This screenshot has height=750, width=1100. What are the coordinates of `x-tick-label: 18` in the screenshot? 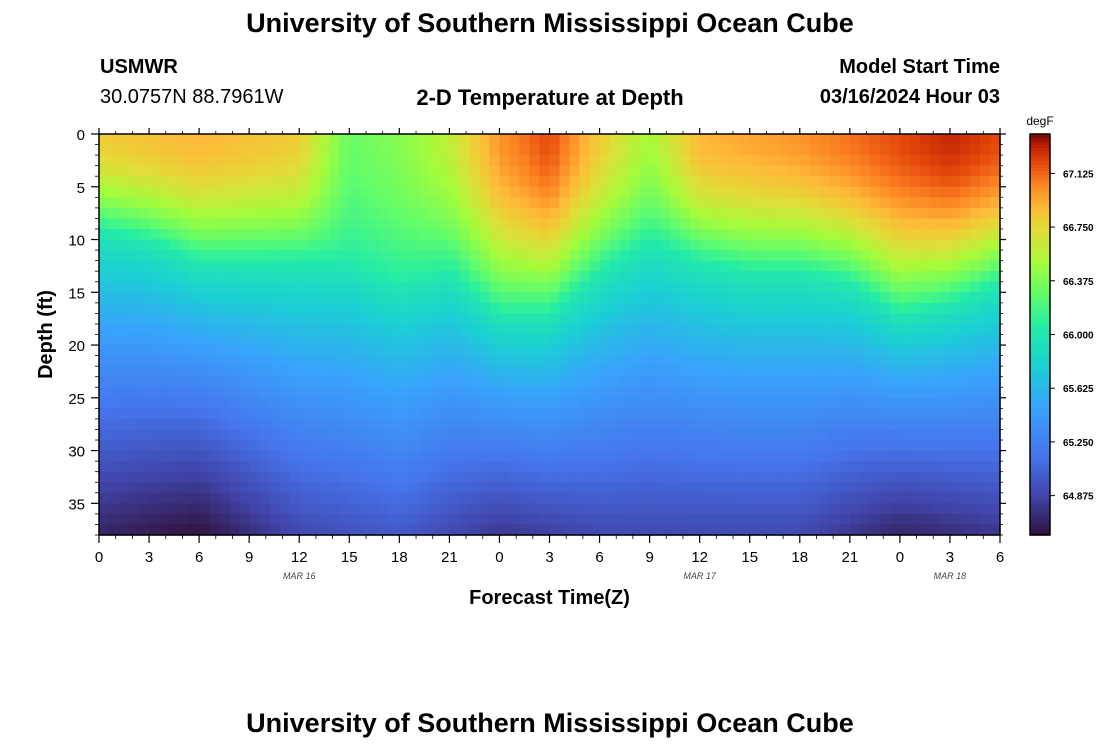 It's located at (399, 557).